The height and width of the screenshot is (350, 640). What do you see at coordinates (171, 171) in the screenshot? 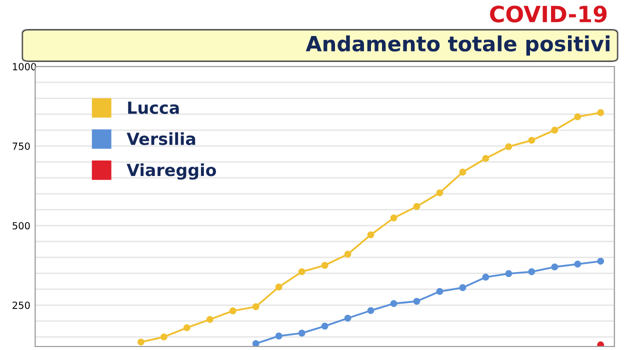
I see `legend-label: Viareggio` at bounding box center [171, 171].